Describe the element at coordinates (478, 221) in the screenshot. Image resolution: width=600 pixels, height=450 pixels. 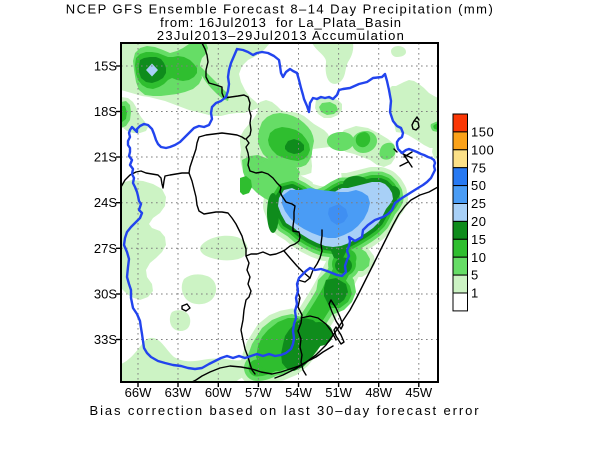
I see `svg-text: 20` at that location.